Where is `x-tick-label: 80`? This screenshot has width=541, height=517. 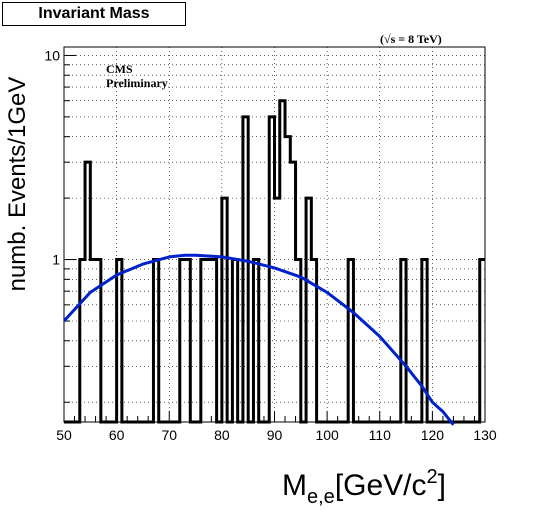
x-tick-label: 80 is located at coordinates (222, 435).